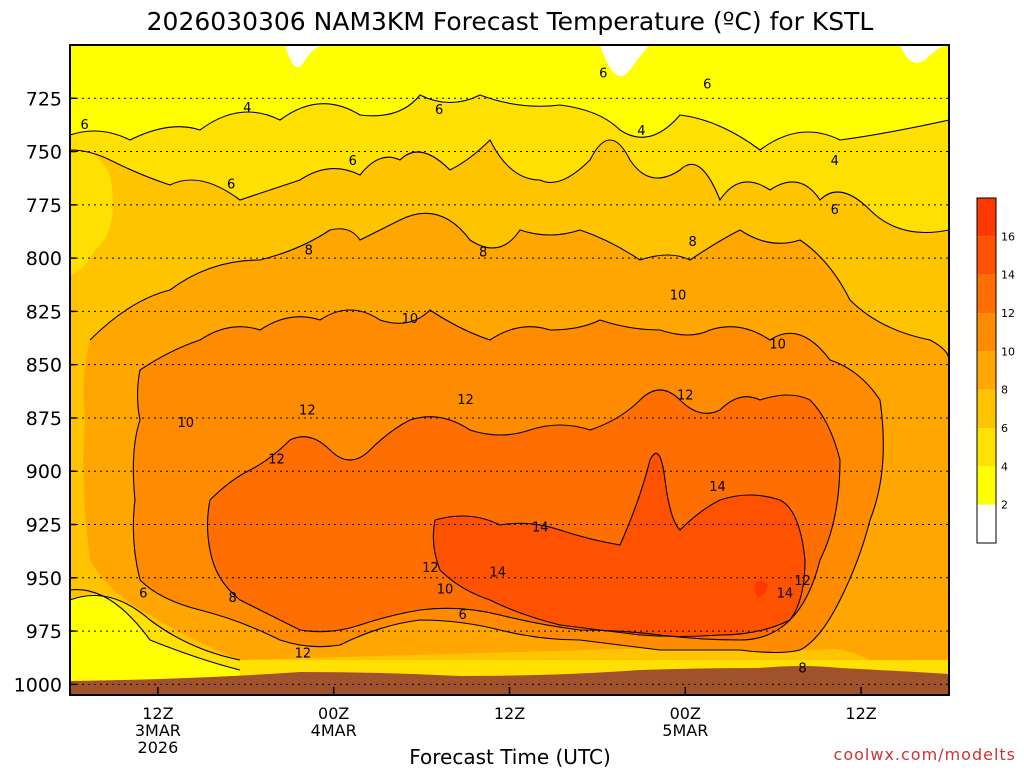  I want to click on y-tick-label: 775, so click(44, 206).